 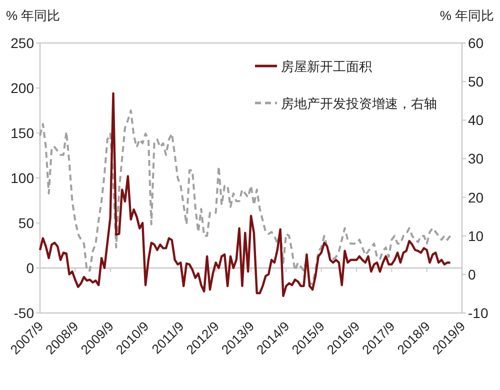 I want to click on y2-tick-label: 20, so click(x=476, y=197).